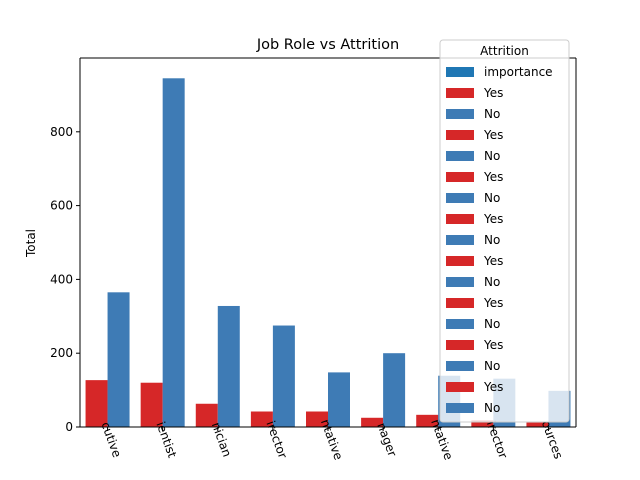  Describe the element at coordinates (504, 51) in the screenshot. I see `legend-title: Attrition` at that location.